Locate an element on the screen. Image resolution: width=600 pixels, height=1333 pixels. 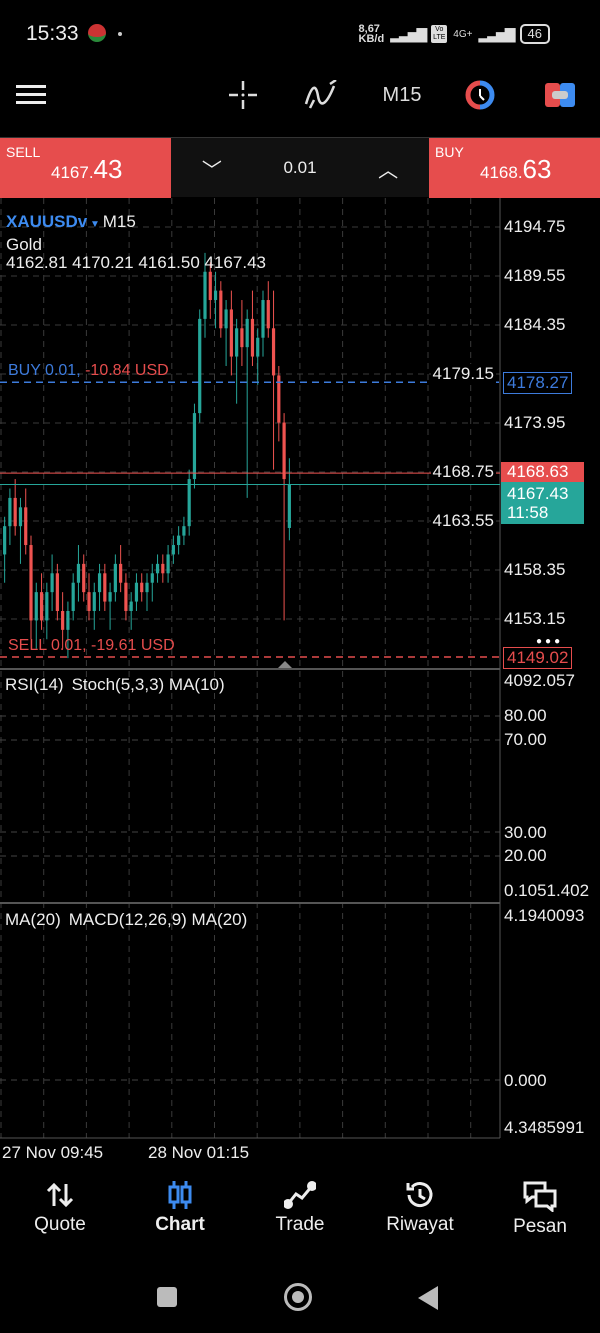
indicator1-bottom-value: 0.1051.402 is located at coordinates (547, 890).